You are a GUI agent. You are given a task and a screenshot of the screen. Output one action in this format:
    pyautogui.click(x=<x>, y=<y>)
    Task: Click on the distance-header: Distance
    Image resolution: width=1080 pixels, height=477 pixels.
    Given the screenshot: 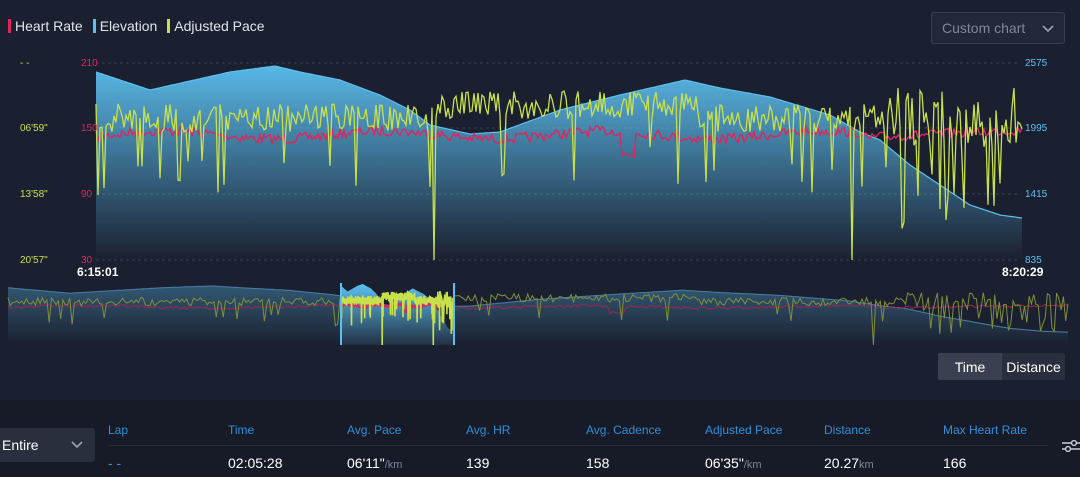 What is the action you would take?
    pyautogui.click(x=847, y=430)
    